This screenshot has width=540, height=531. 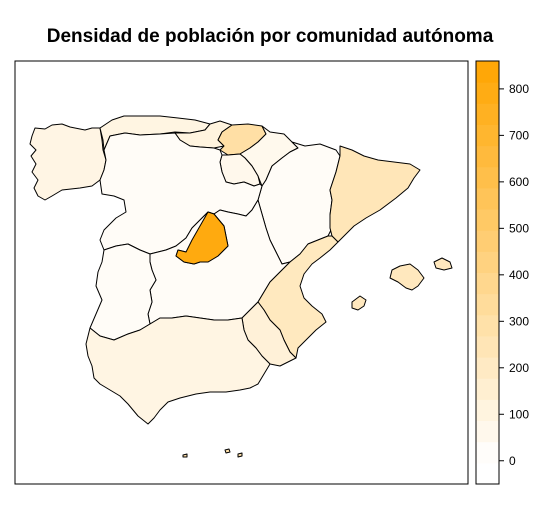 I want to click on legend-tick-label: 300, so click(x=519, y=321).